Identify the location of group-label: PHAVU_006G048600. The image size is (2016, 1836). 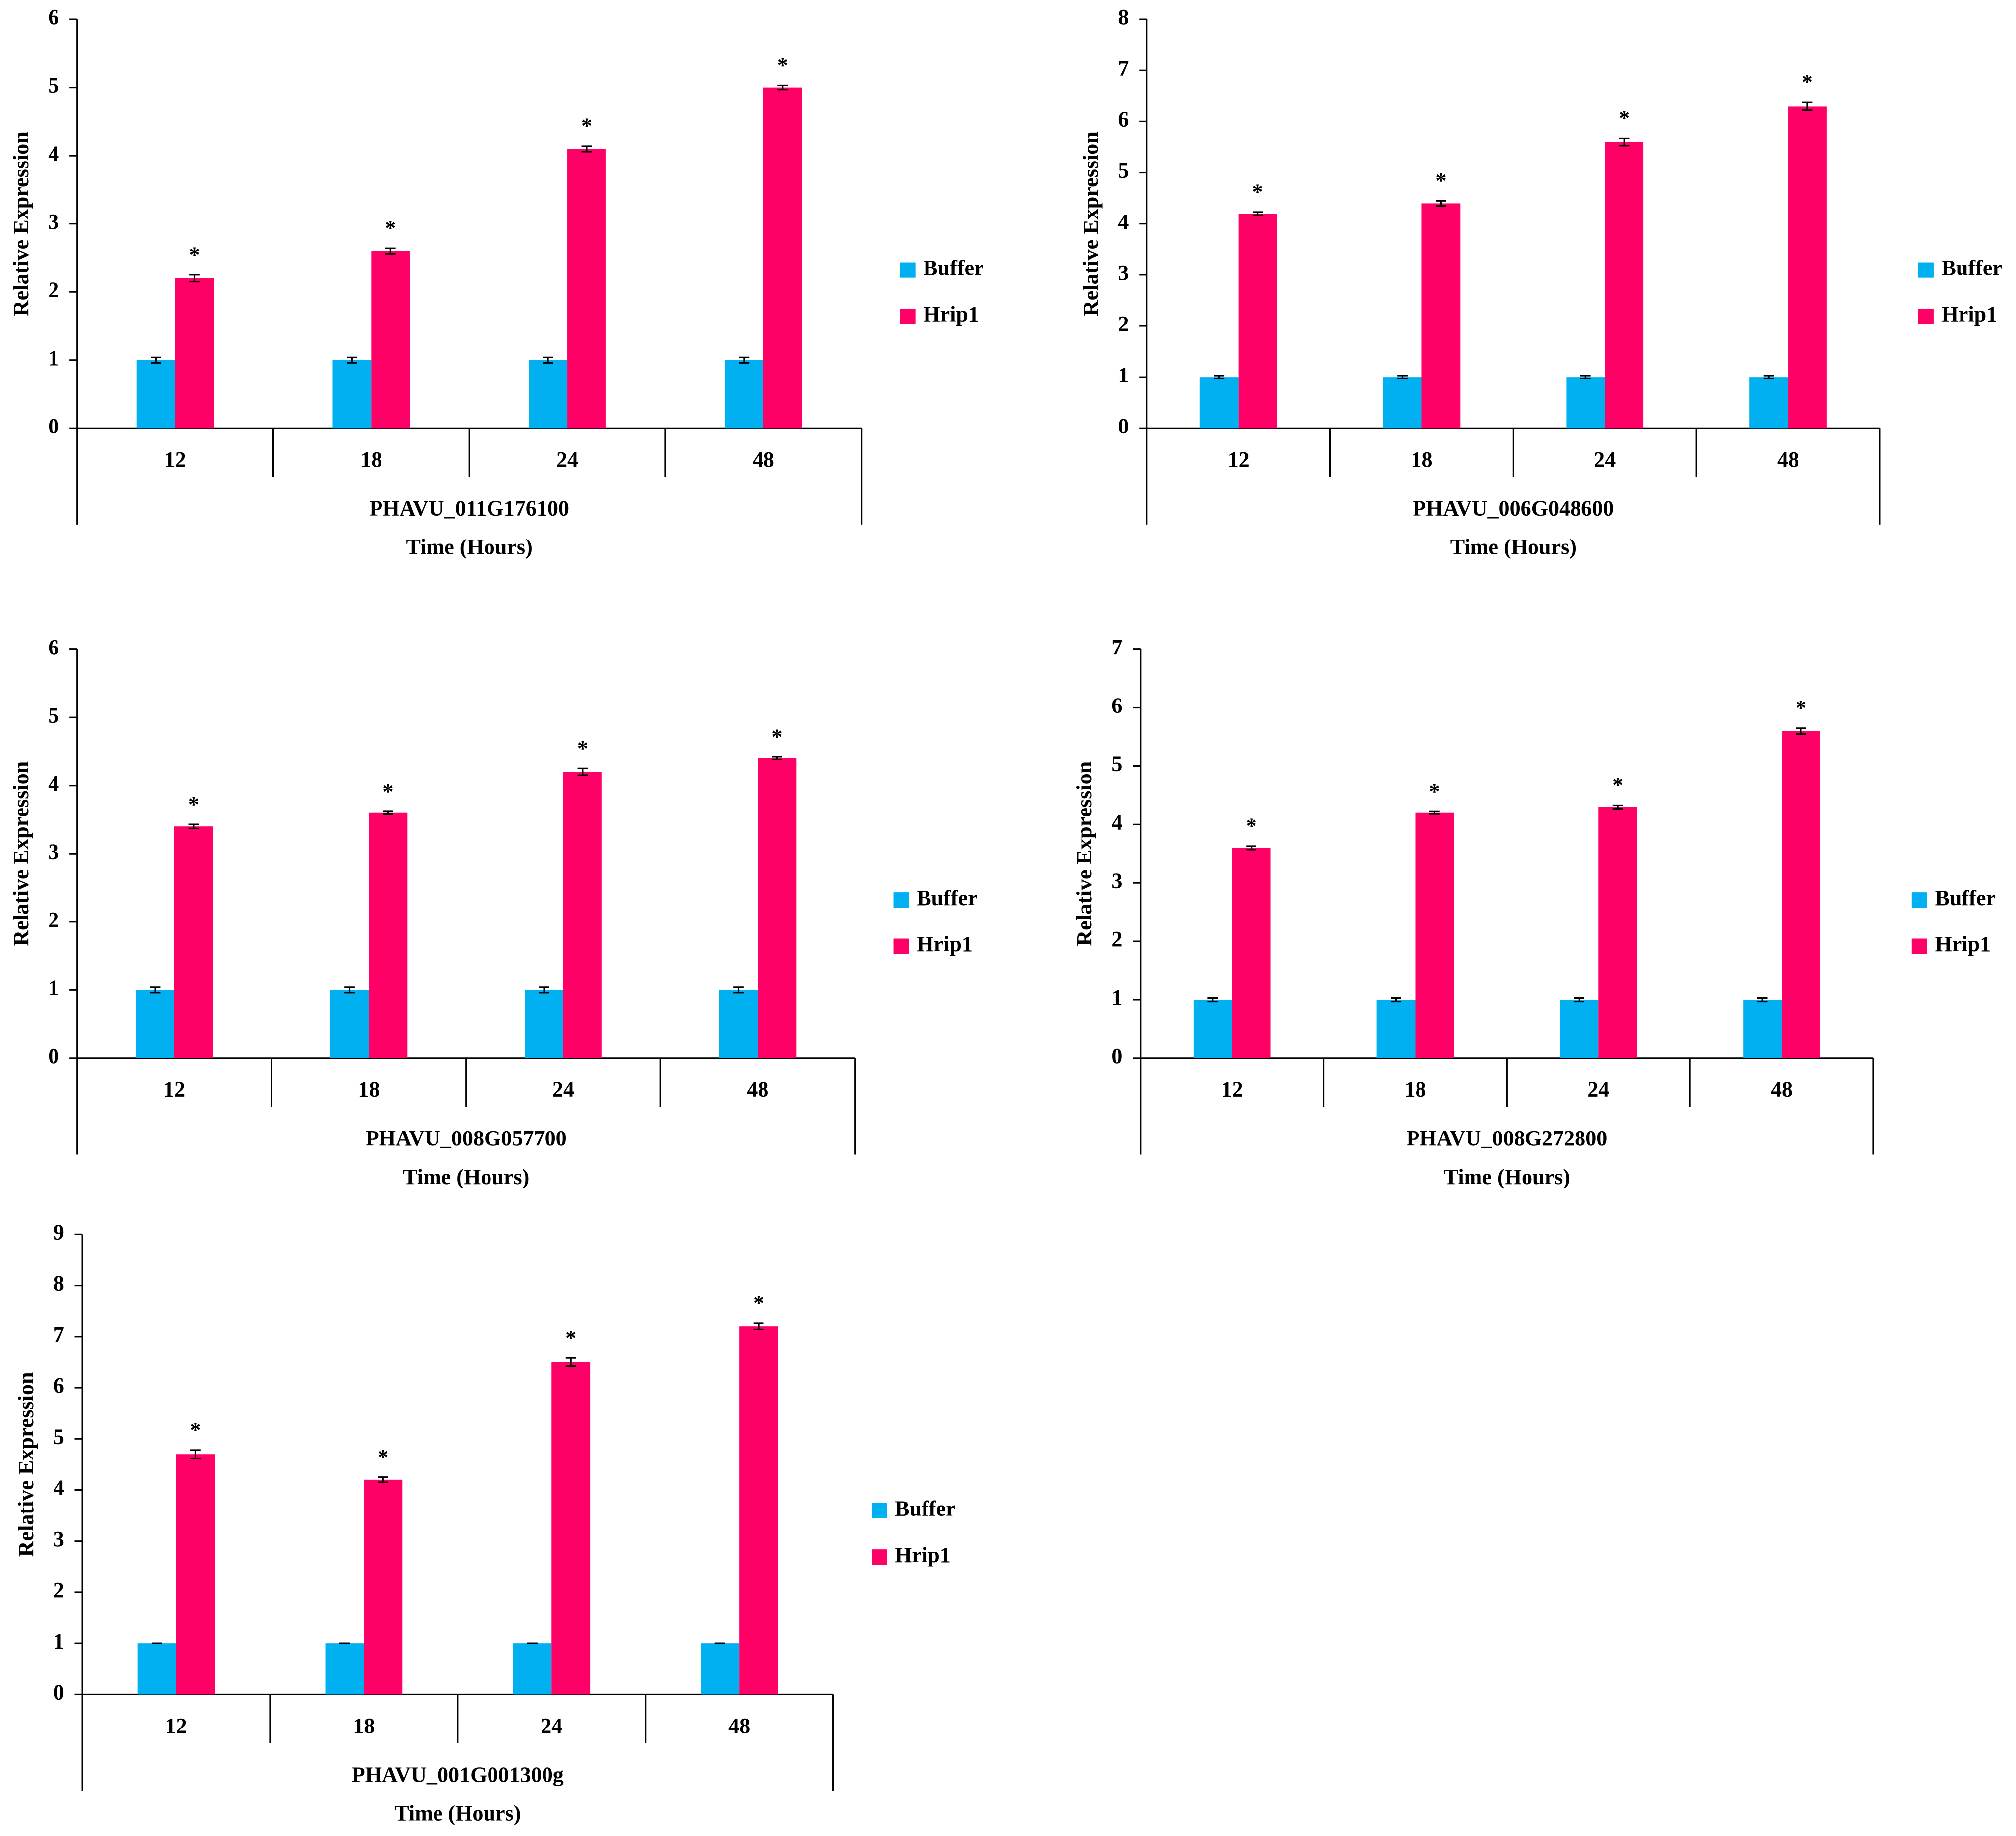
(1513, 509).